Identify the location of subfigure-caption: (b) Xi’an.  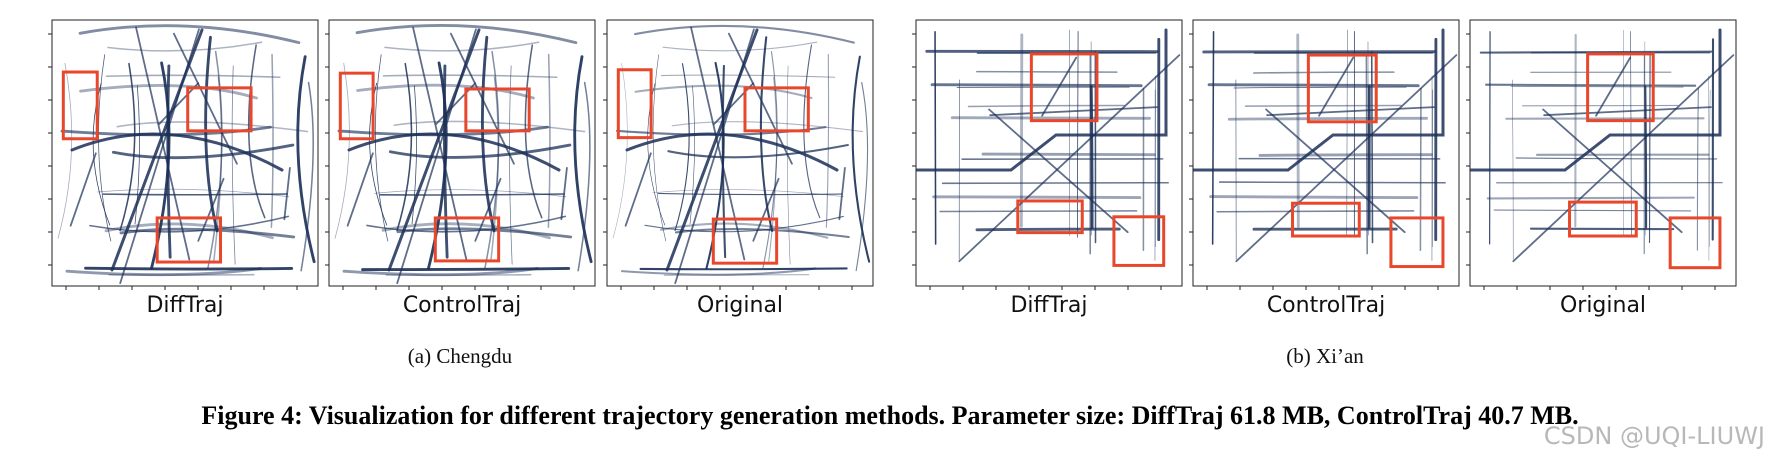
(1325, 356).